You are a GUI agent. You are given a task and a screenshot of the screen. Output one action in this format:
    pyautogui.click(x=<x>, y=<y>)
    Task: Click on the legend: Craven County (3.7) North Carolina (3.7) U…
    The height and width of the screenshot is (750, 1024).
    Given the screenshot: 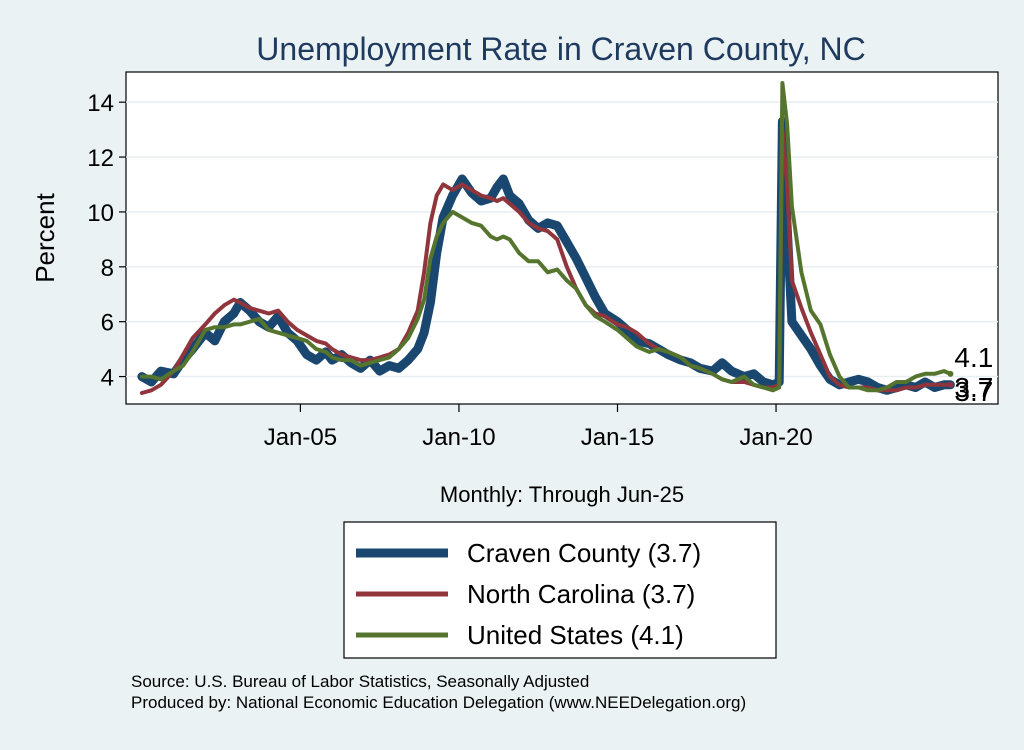 What is the action you would take?
    pyautogui.click(x=560, y=590)
    